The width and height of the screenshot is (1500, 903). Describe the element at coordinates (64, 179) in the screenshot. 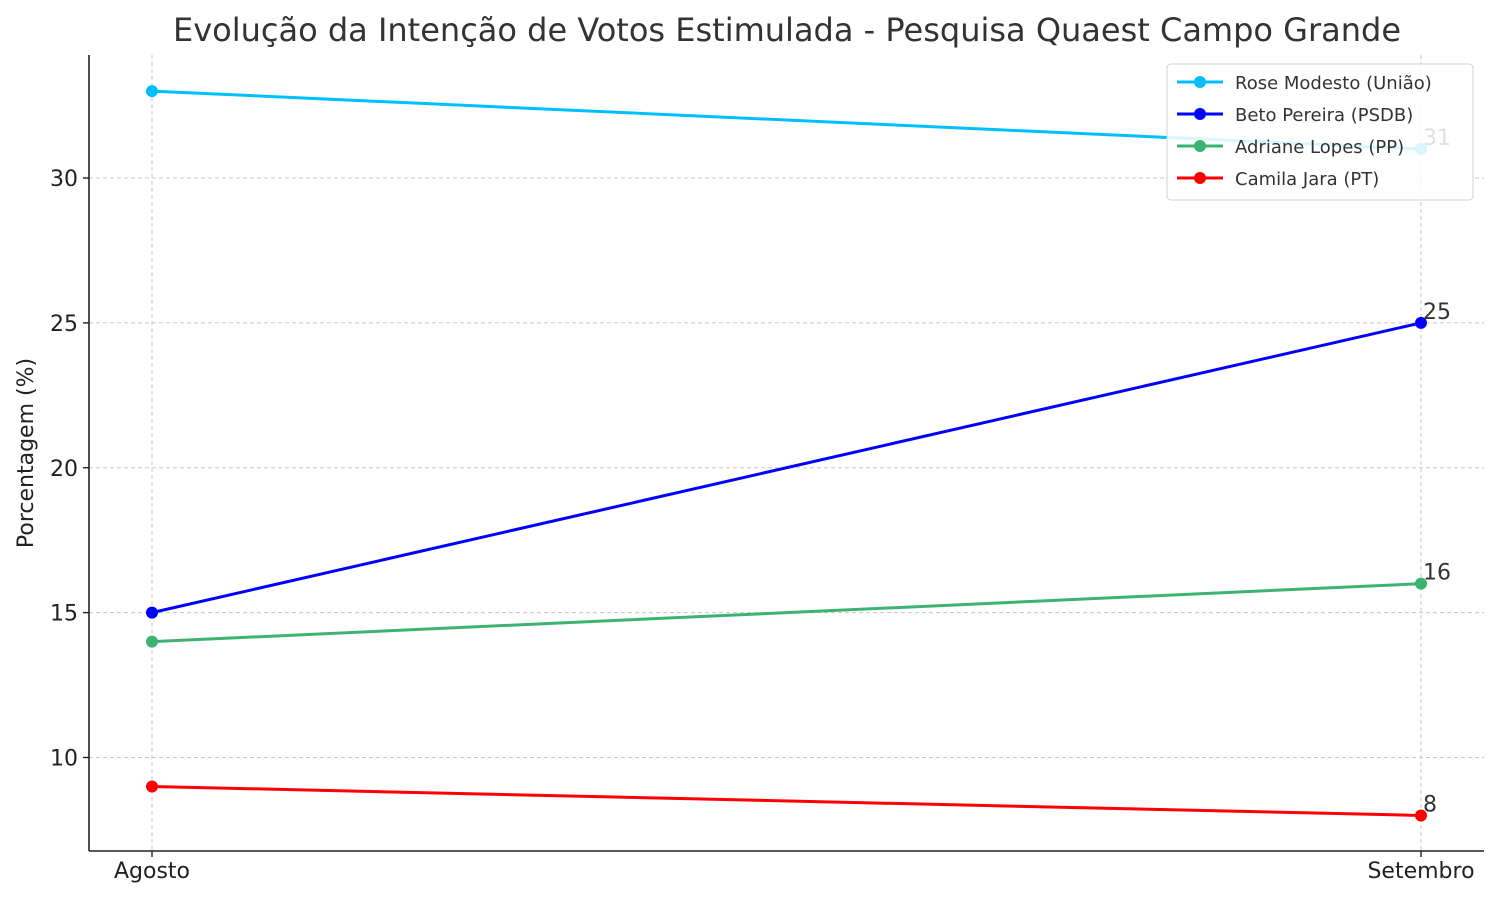

I see `y-tick-label: 30` at that location.